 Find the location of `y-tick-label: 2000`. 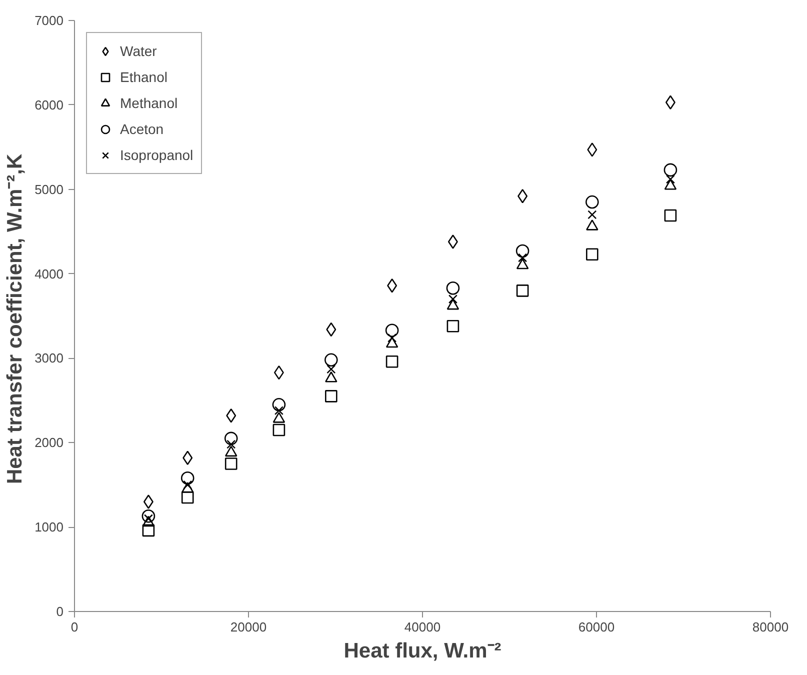

y-tick-label: 2000 is located at coordinates (49, 442).